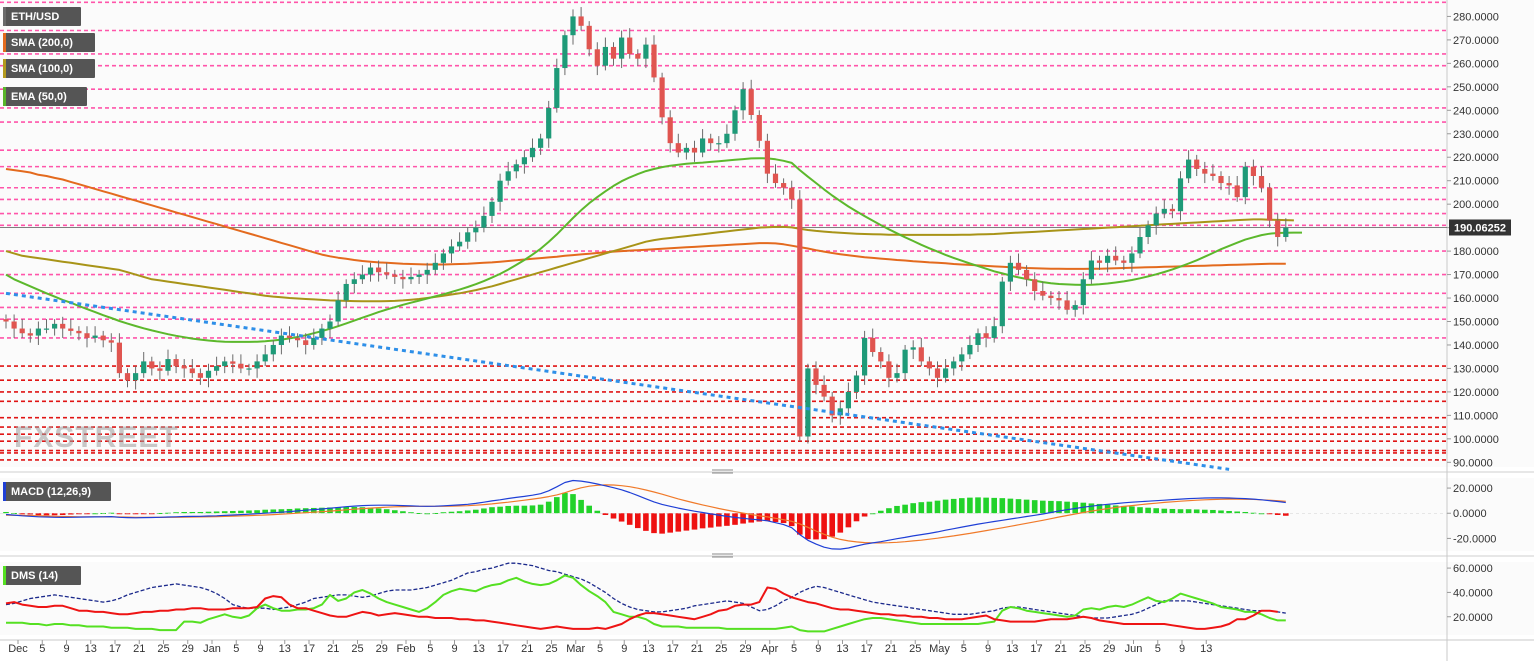  I want to click on dms-title: DMS (14), so click(42, 575).